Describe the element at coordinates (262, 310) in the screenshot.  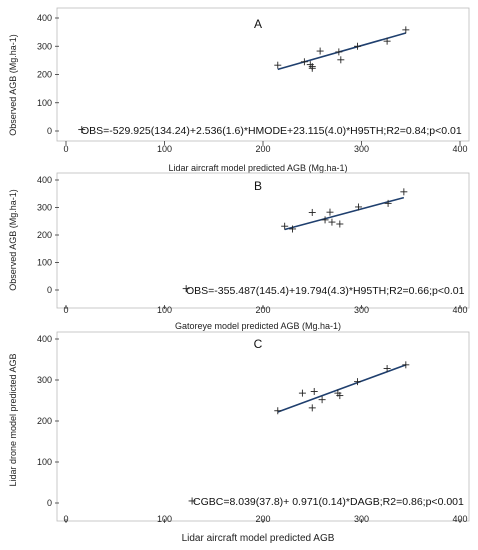
I see `panel-b-x-tick-label: 200` at that location.